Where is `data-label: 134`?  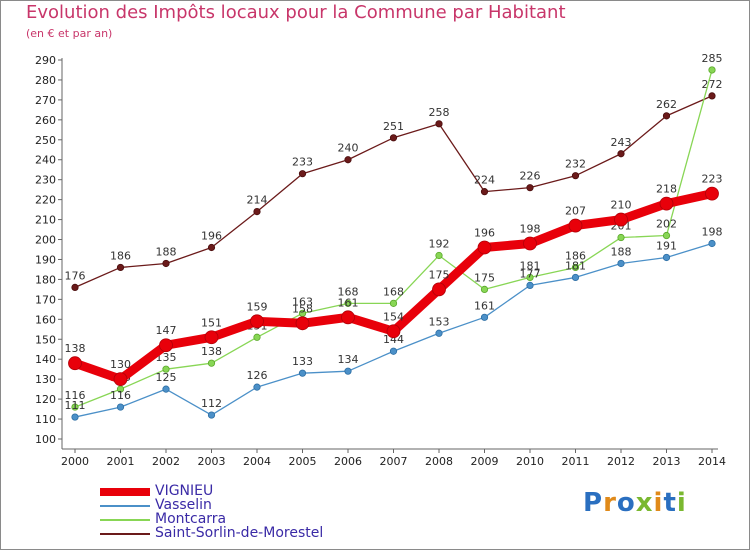 data-label: 134 is located at coordinates (348, 359).